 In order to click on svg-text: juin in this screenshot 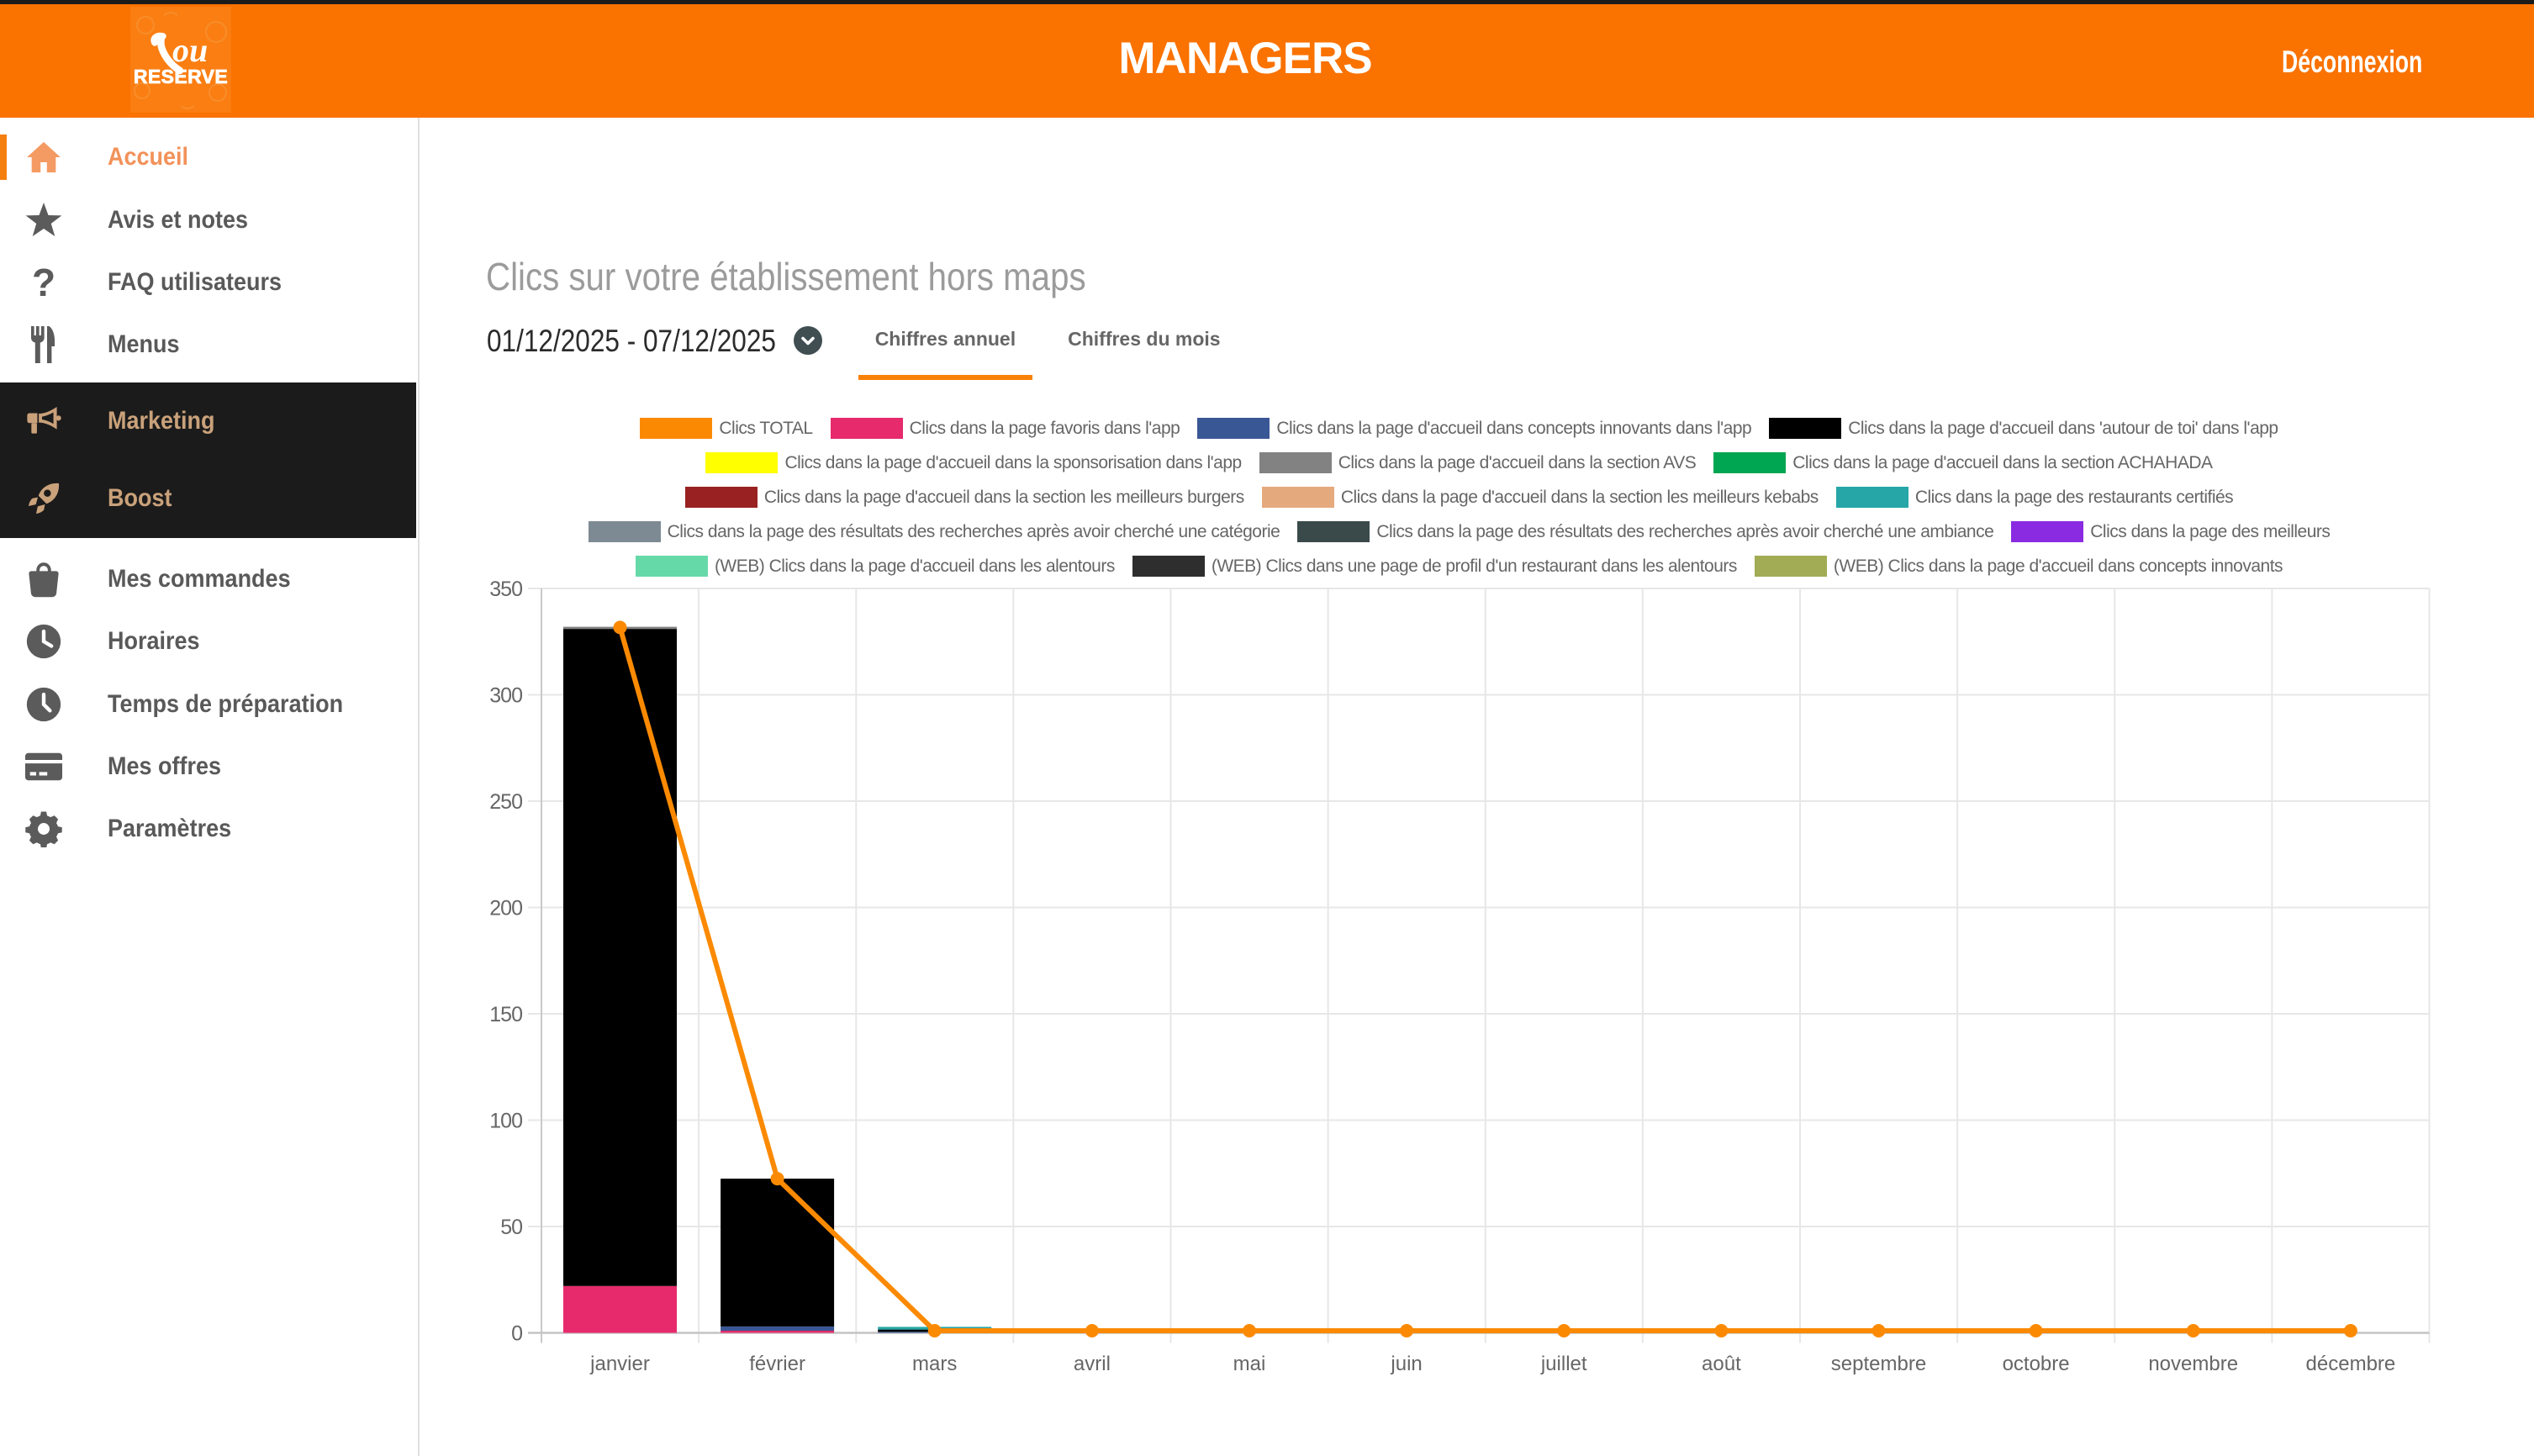, I will do `click(1406, 1364)`.